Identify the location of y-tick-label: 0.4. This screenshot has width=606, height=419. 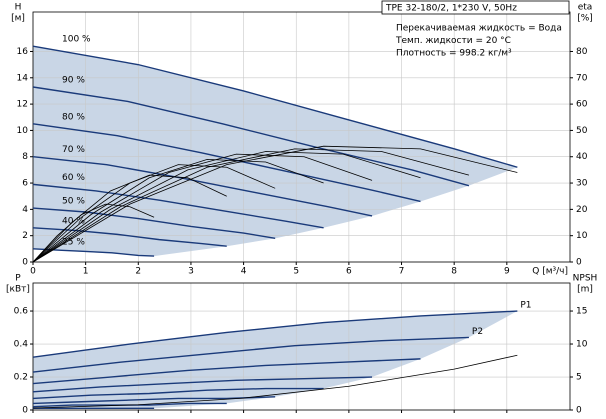
(21, 345).